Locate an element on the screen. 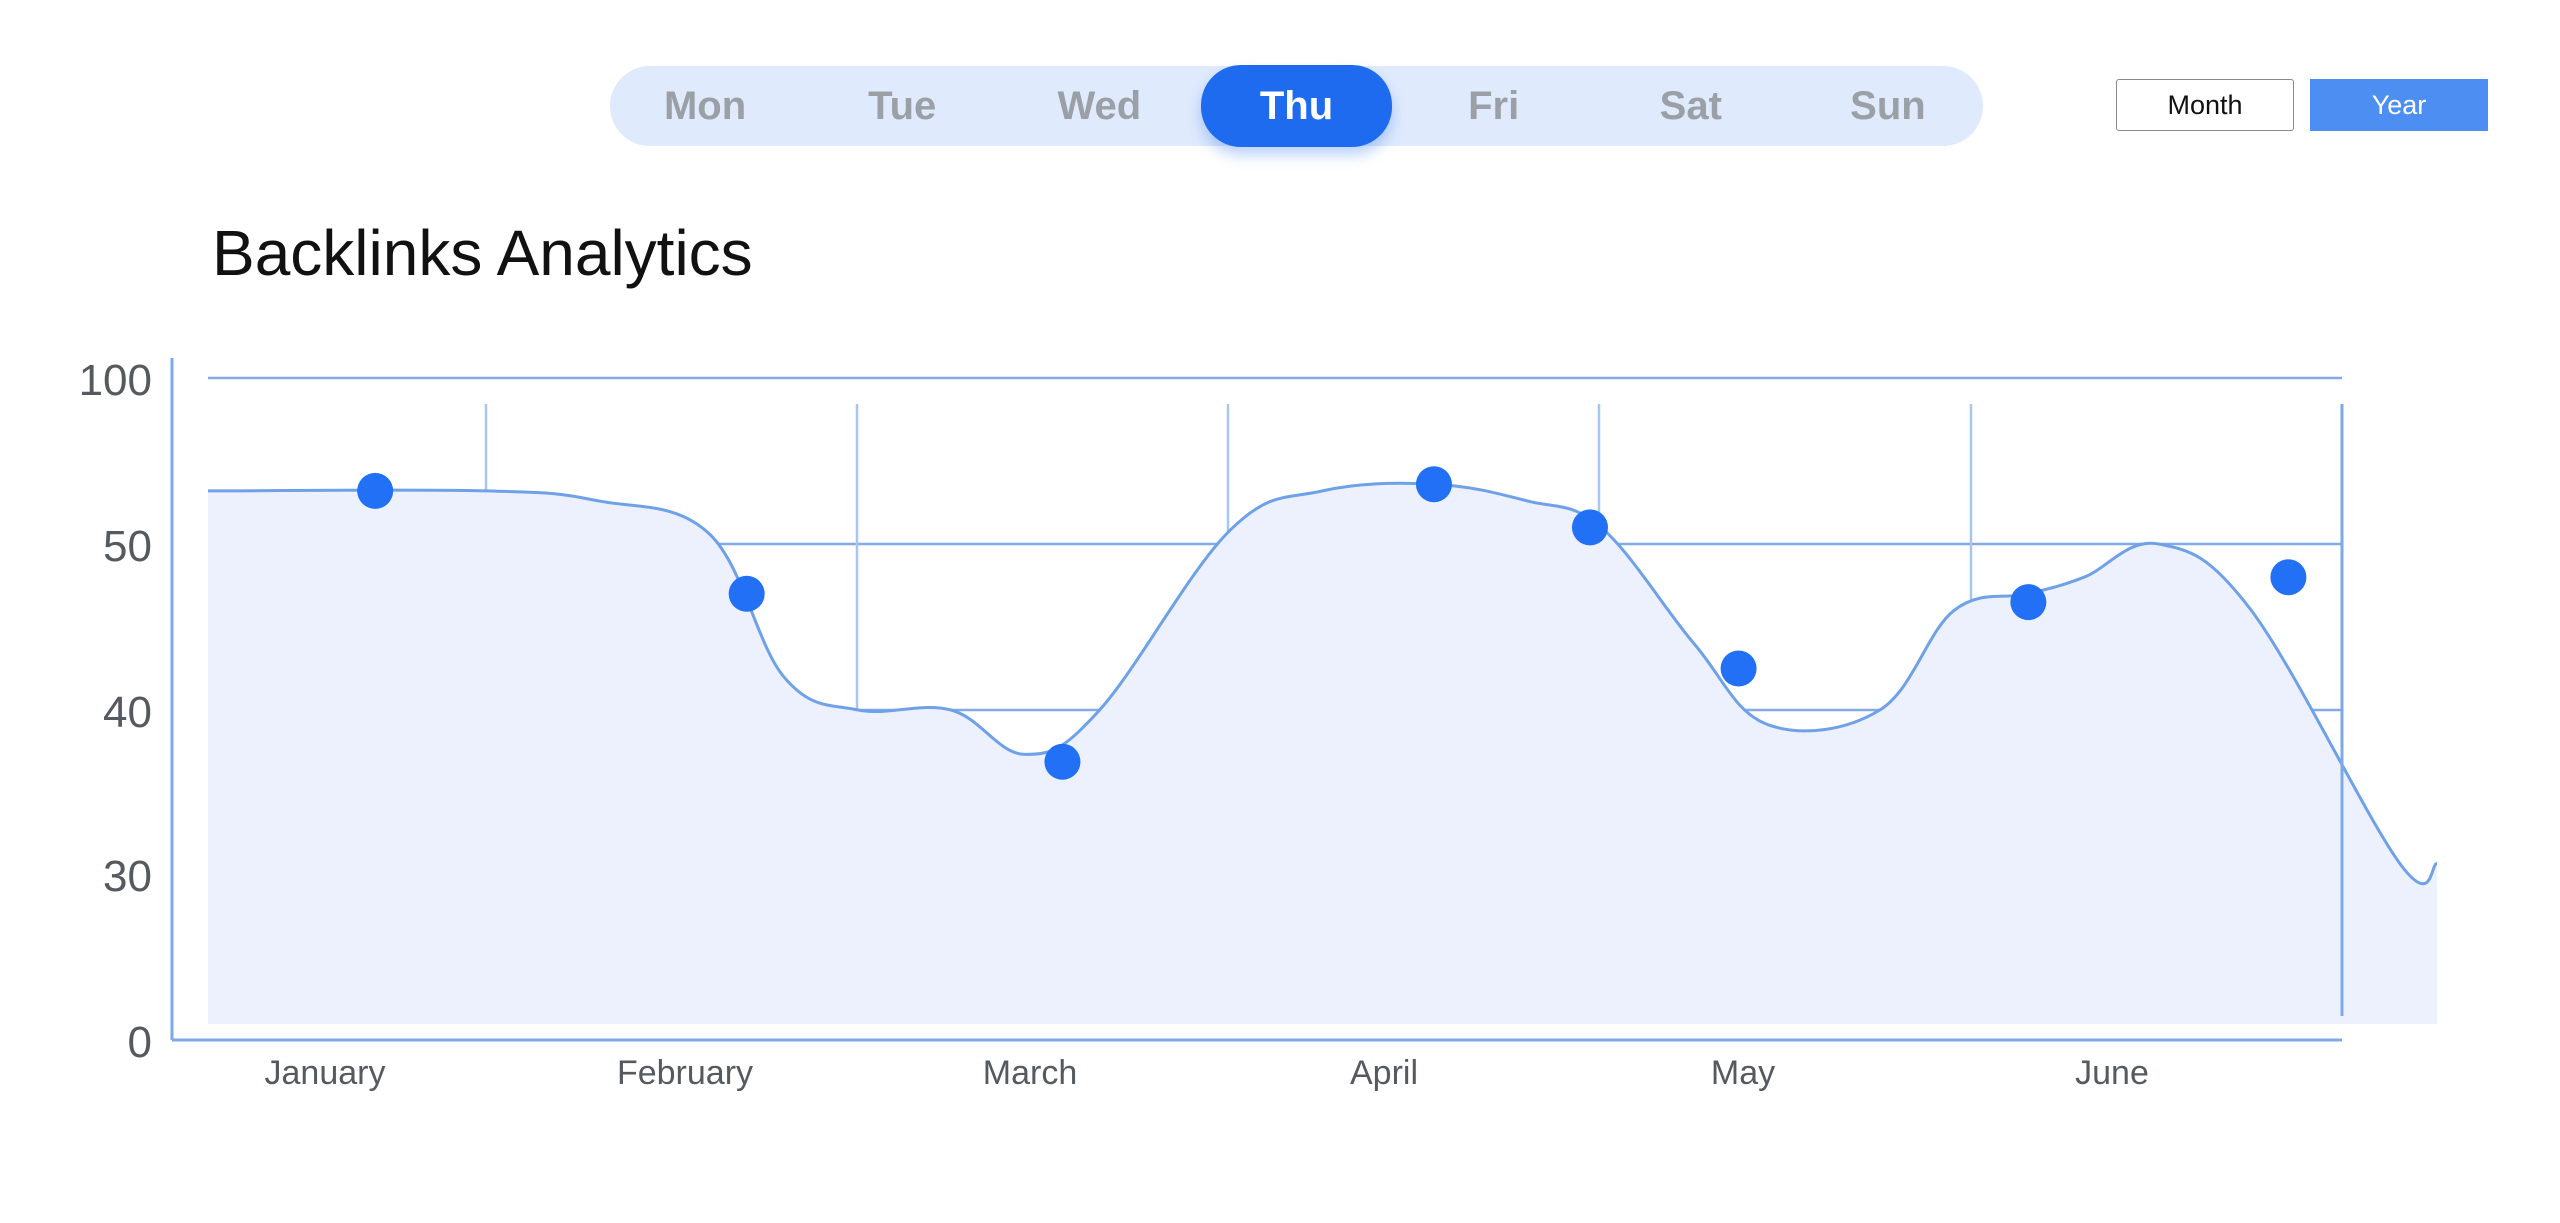  y-tick-label-30: 30 is located at coordinates (127, 876).